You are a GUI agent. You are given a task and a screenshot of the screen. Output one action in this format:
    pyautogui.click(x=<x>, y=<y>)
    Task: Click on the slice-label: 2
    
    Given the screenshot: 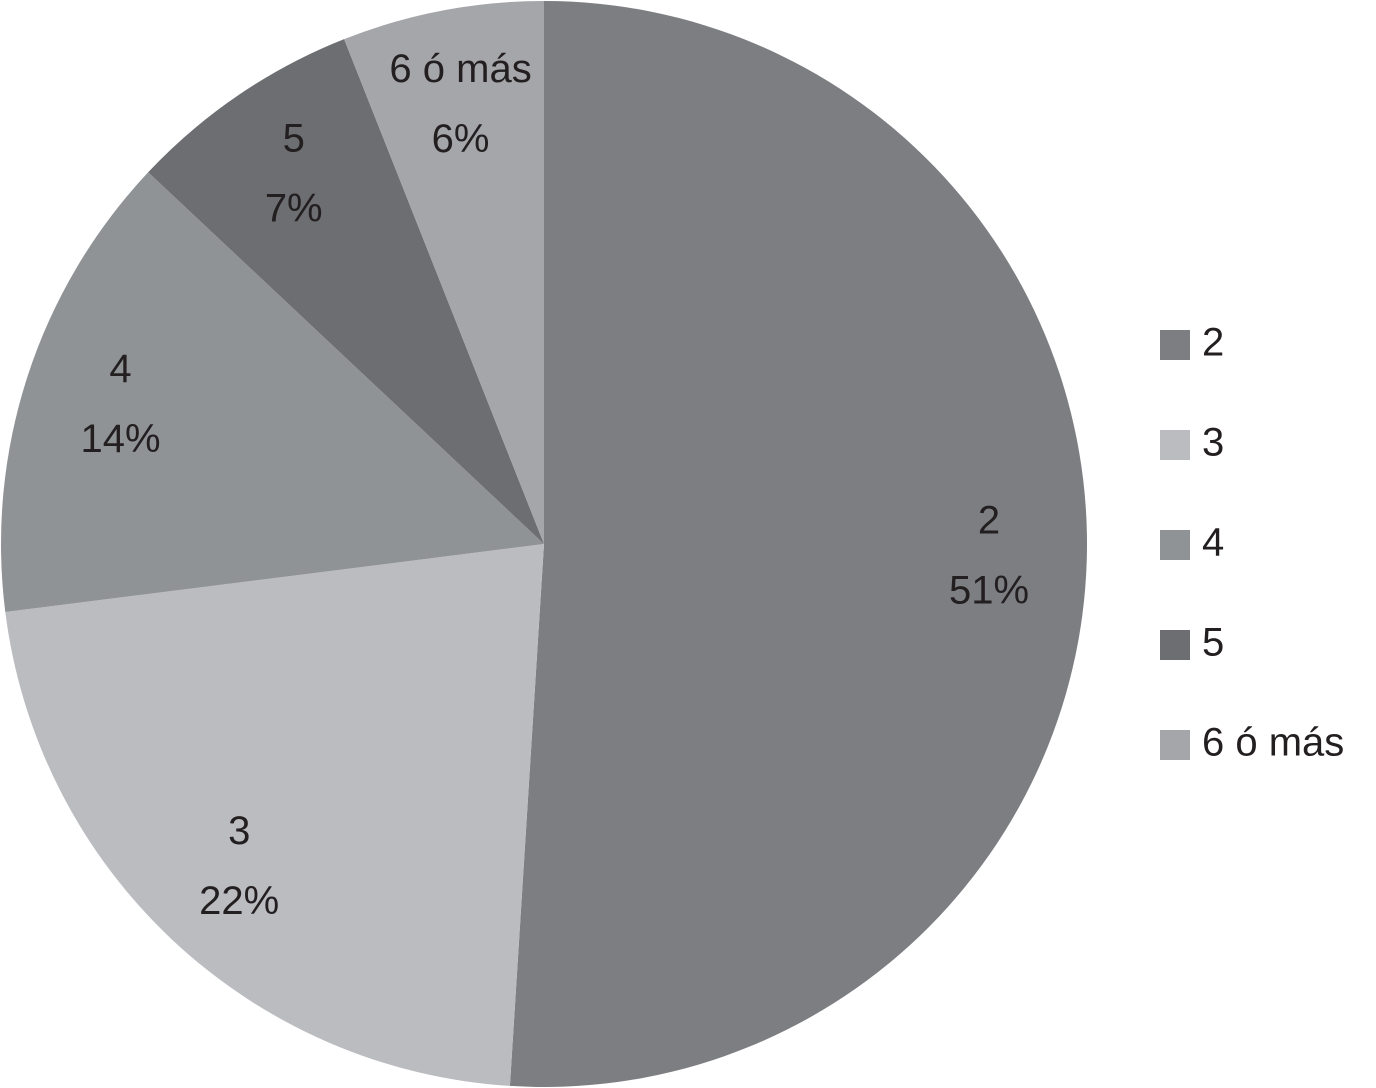 What is the action you would take?
    pyautogui.click(x=989, y=521)
    